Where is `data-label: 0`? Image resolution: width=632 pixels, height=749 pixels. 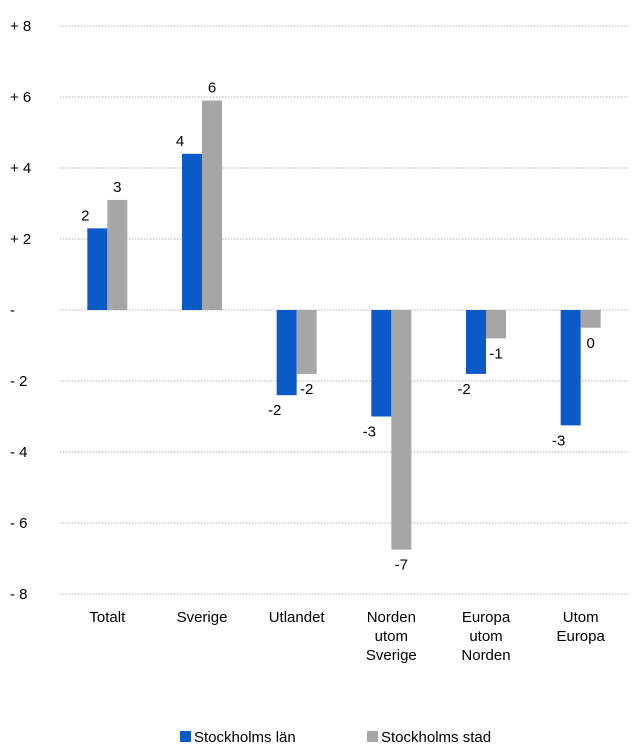
data-label: 0 is located at coordinates (590, 343).